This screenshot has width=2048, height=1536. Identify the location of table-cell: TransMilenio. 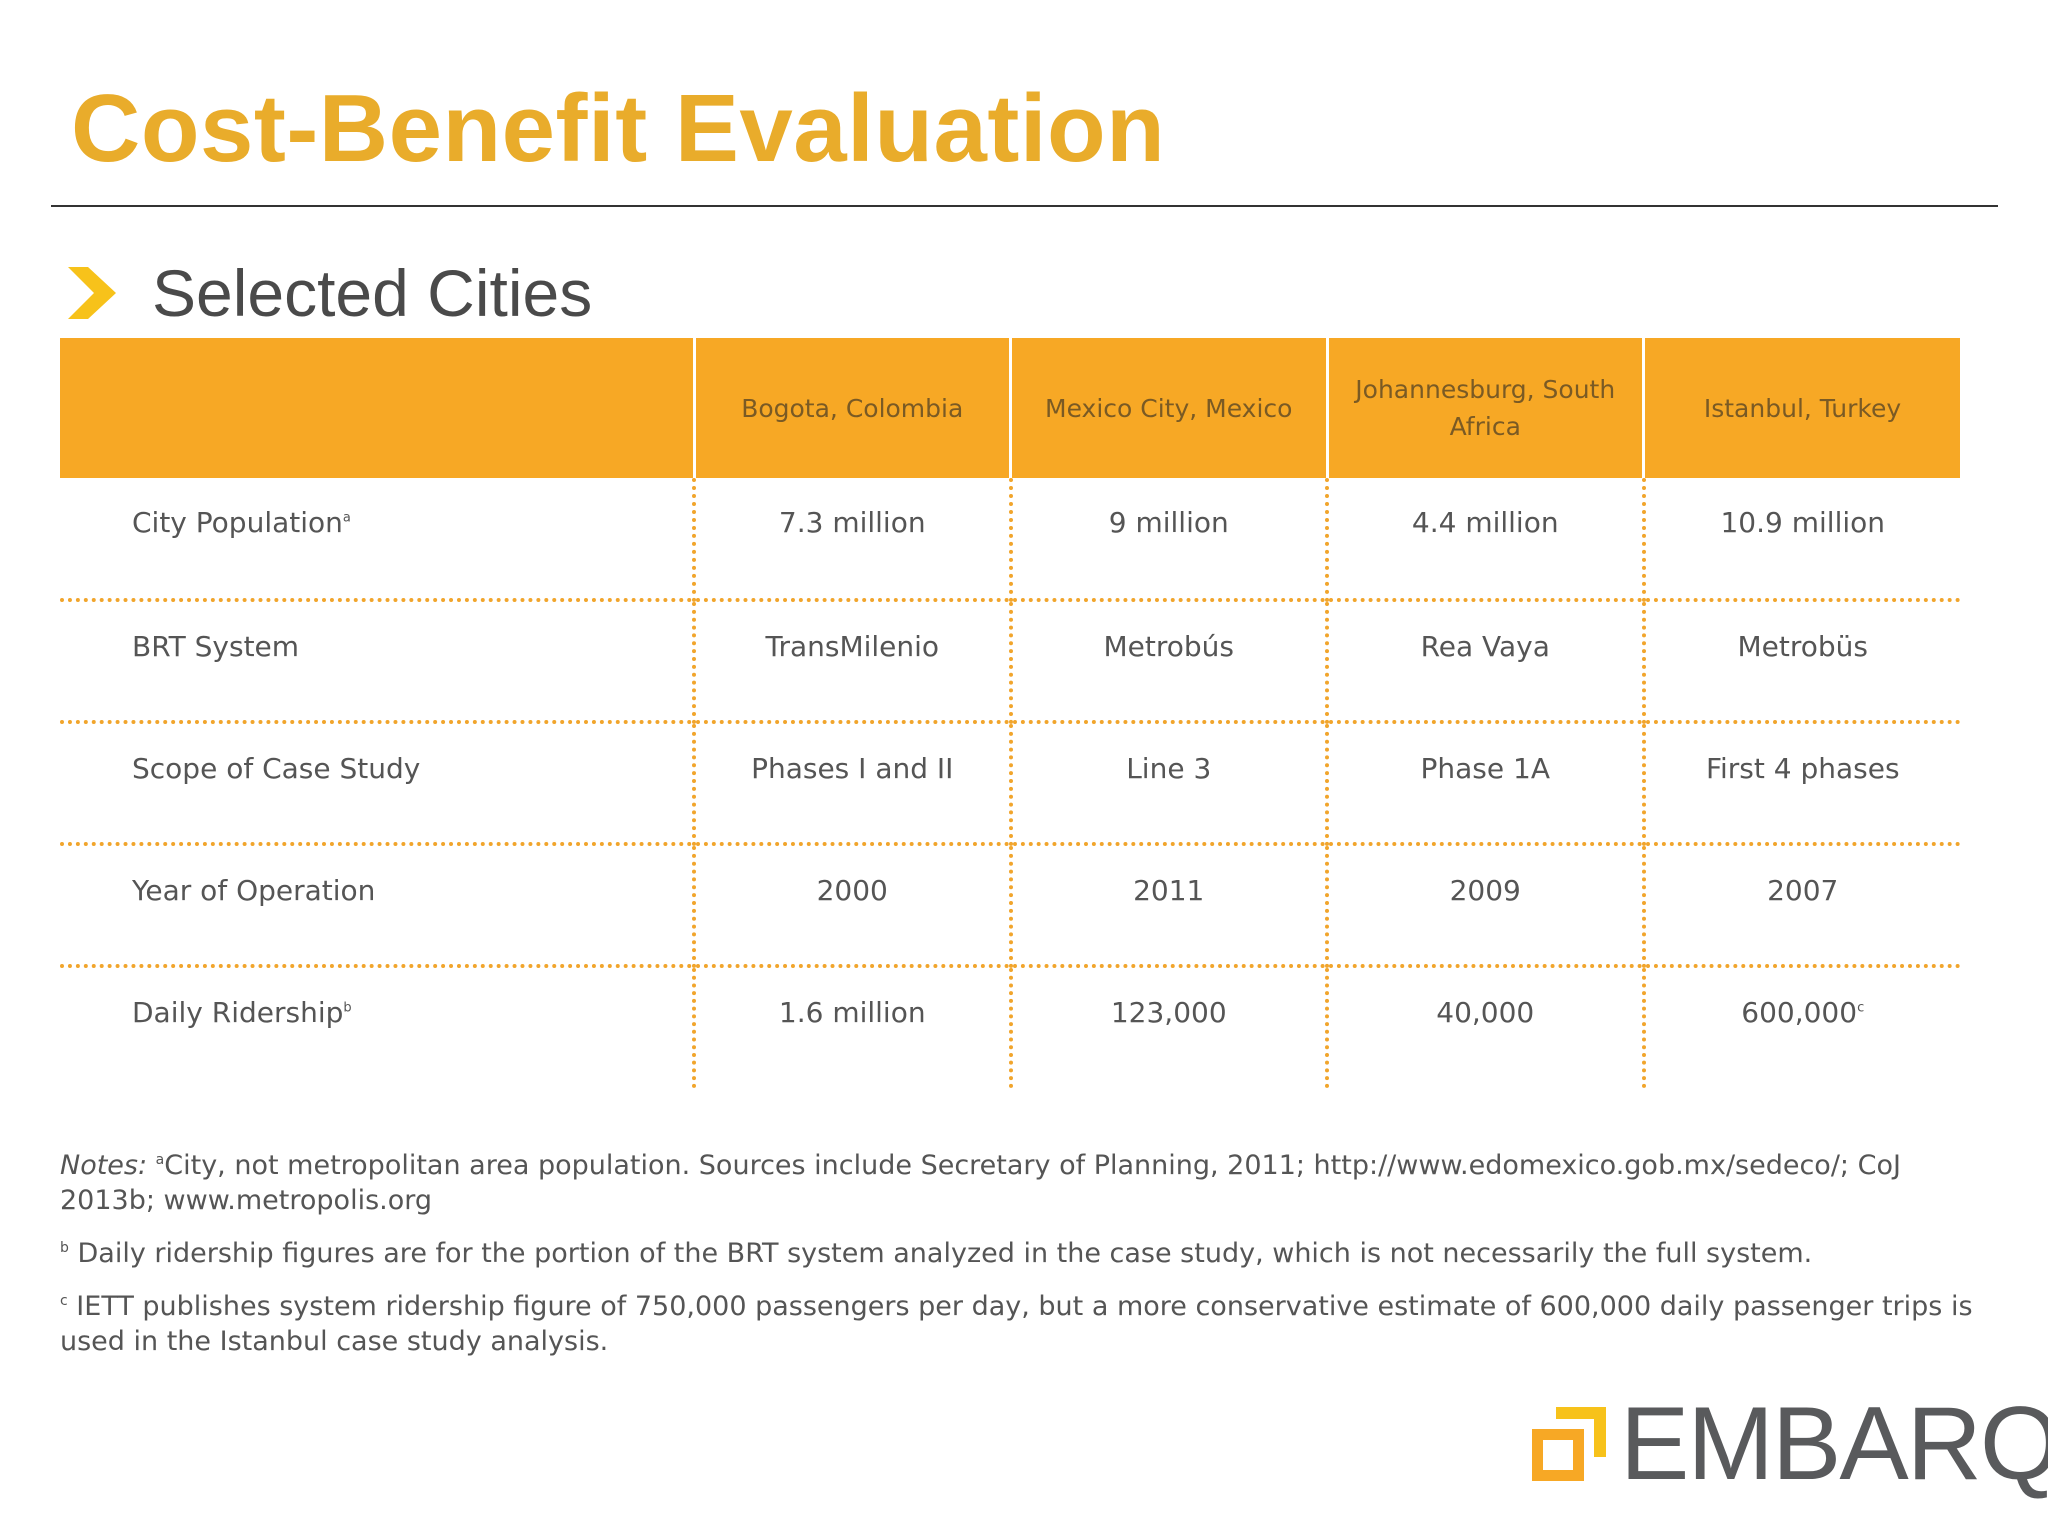
(851, 660).